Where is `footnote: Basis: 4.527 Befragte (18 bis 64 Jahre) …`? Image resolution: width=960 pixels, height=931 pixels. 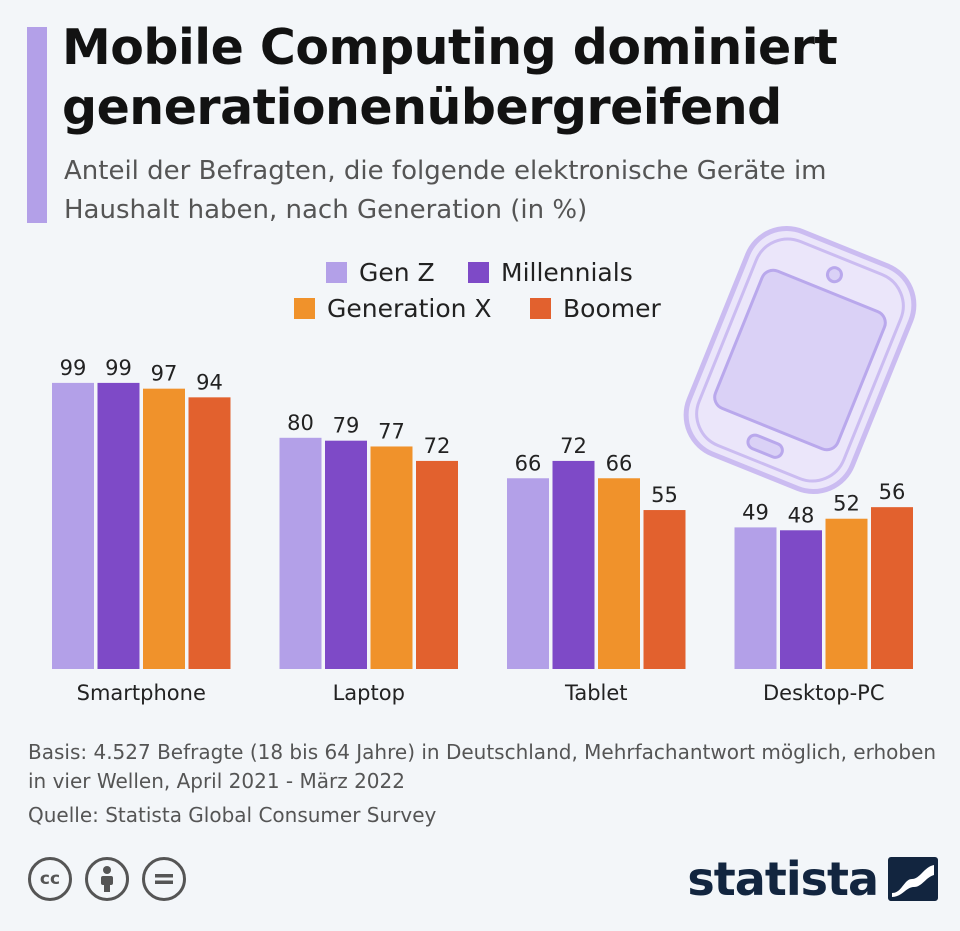
footnote: Basis: 4.527 Befragte (18 bis 64 Jahre) … is located at coordinates (482, 766).